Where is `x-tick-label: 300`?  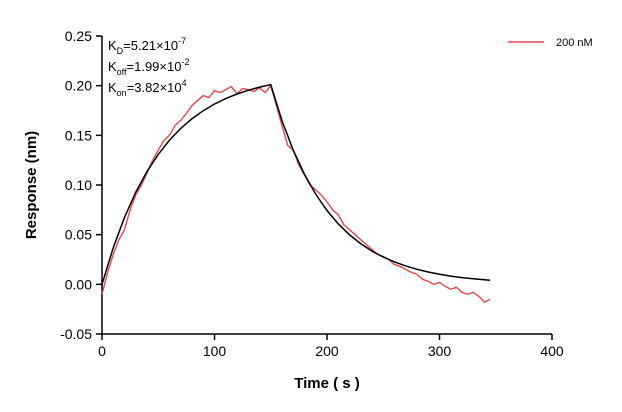
x-tick-label: 300 is located at coordinates (440, 351).